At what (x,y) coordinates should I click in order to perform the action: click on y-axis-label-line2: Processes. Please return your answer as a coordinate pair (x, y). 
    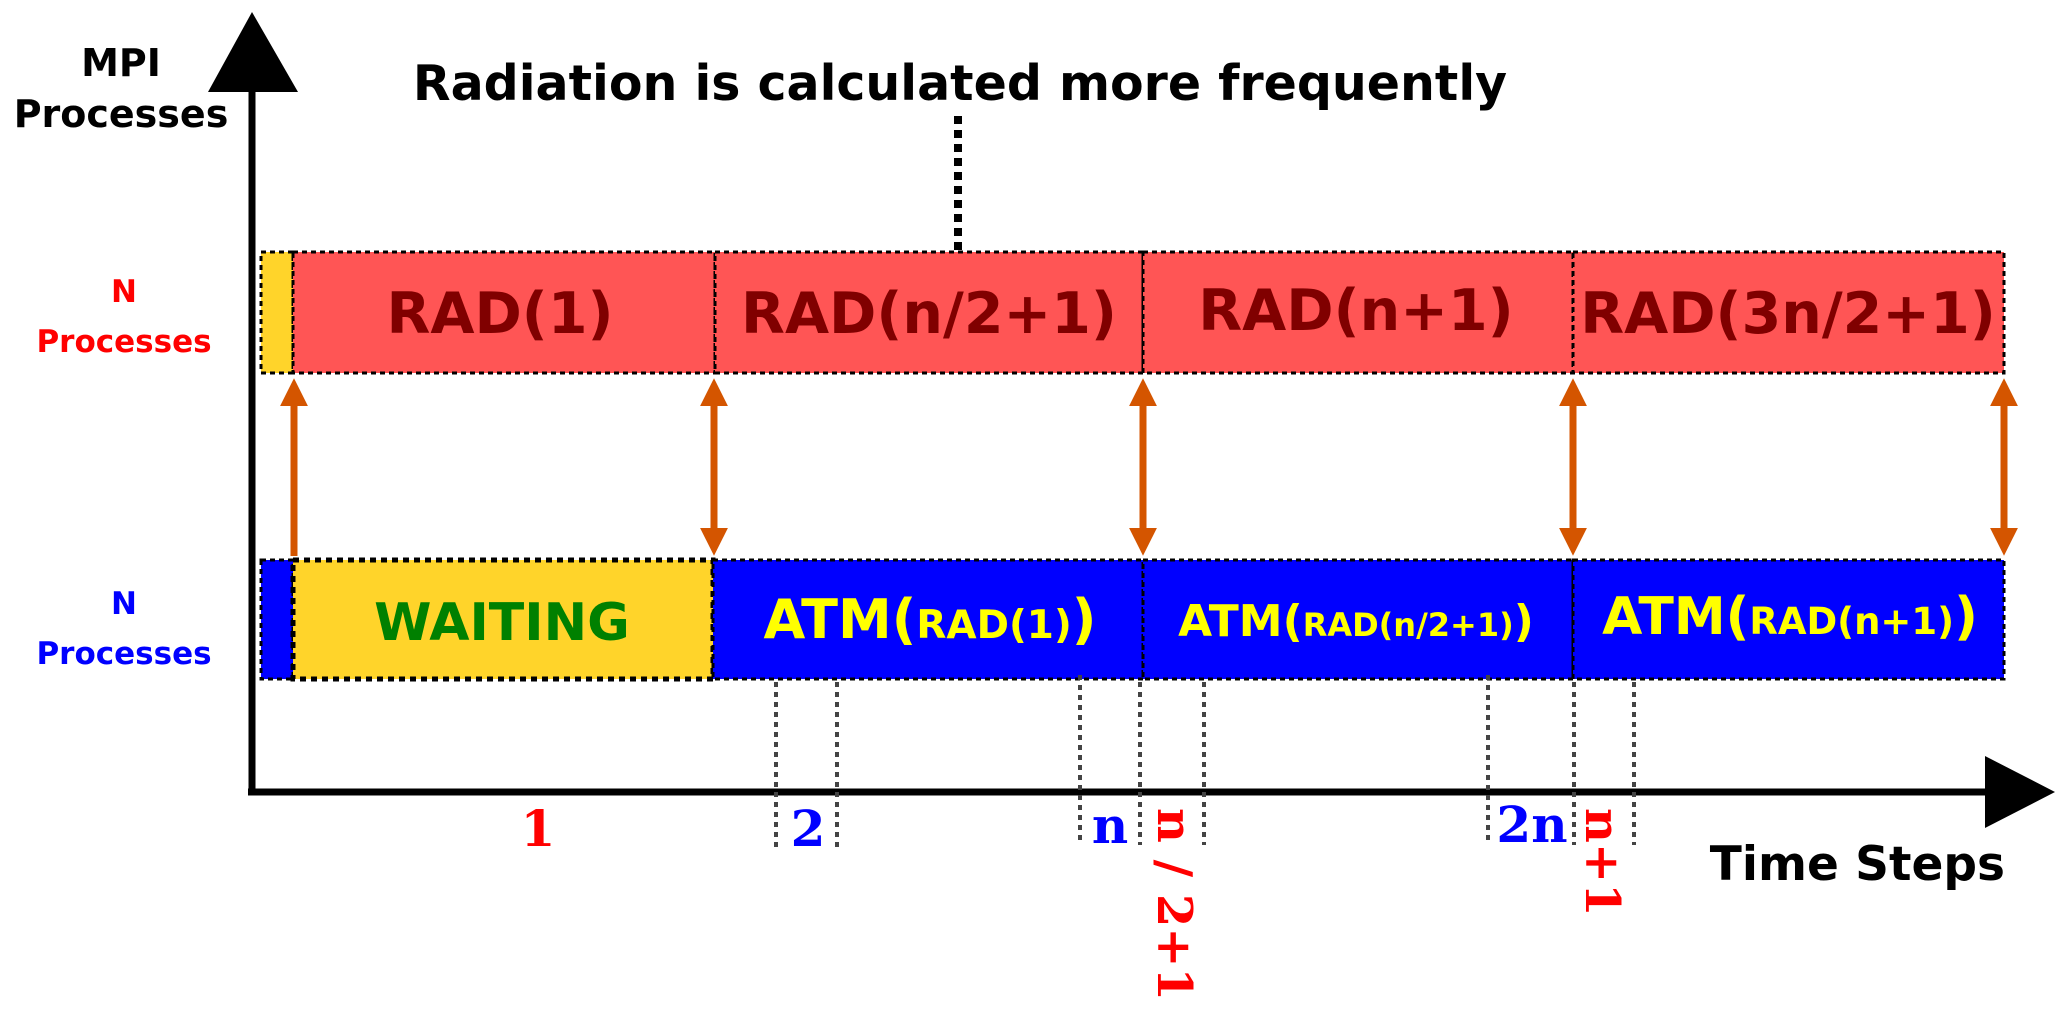
    Looking at the image, I should click on (121, 114).